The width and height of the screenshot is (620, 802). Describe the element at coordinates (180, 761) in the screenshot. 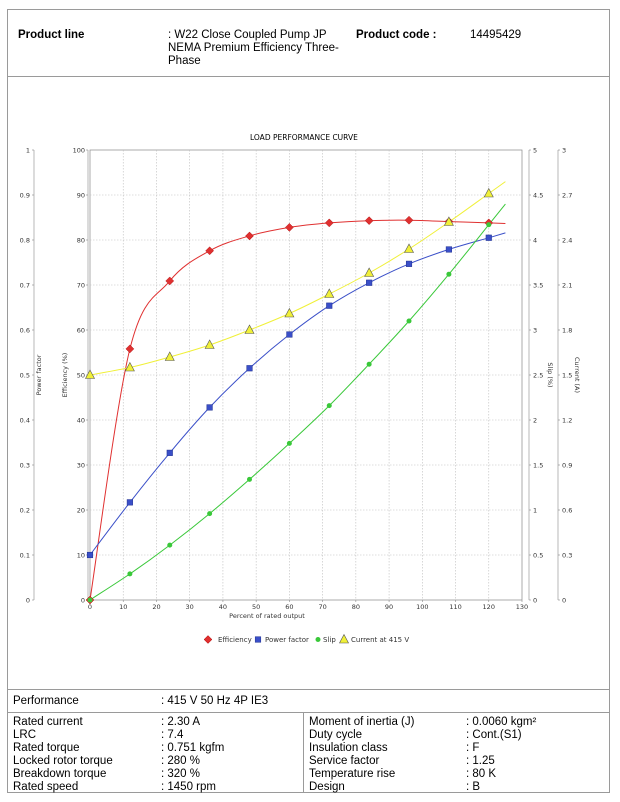

I see `spec-value: : 280 %` at that location.